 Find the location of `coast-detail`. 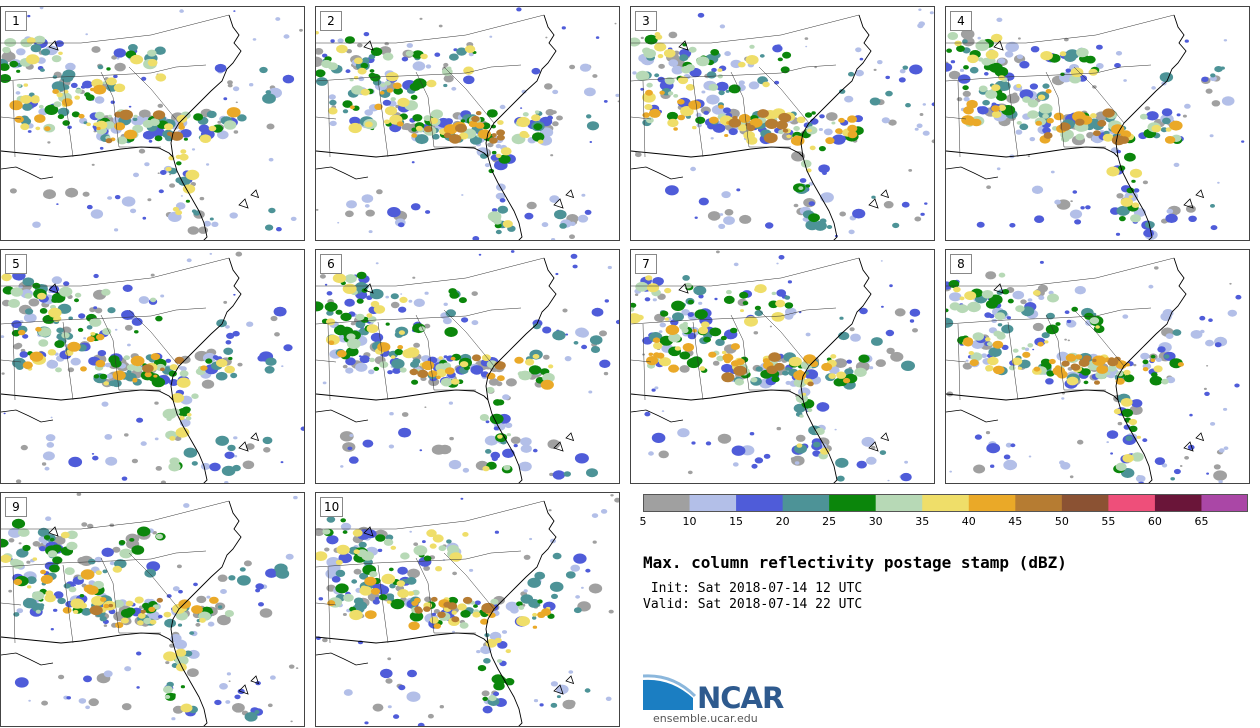

coast-detail is located at coordinates (570, 680).